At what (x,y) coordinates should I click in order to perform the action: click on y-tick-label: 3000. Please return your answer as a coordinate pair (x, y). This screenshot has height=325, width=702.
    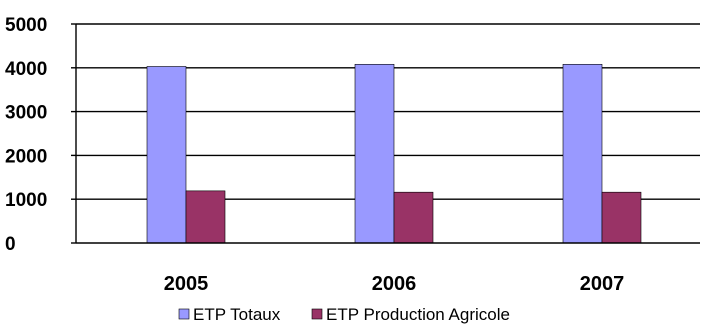
    Looking at the image, I should click on (26, 113).